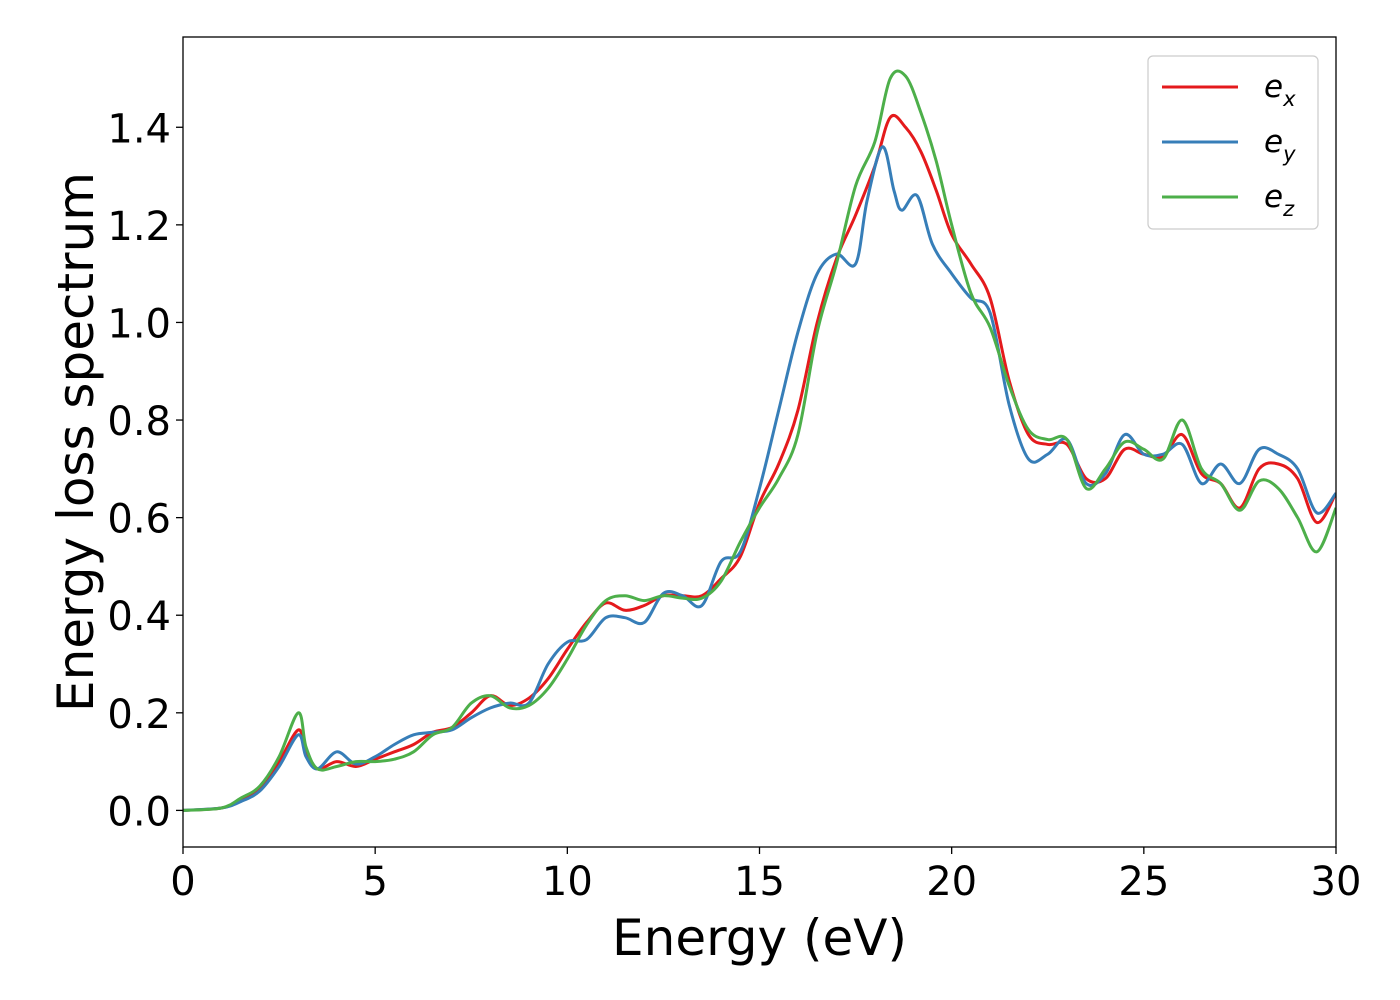 Image resolution: width=1400 pixels, height=1000 pixels. Describe the element at coordinates (759, 938) in the screenshot. I see `x-axis-title: Energy (eV)` at that location.